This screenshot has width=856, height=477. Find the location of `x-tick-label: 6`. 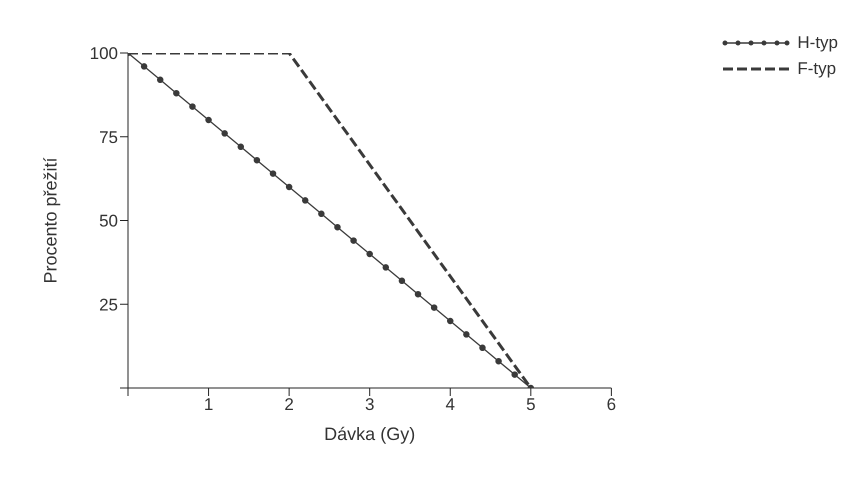

x-tick-label: 6 is located at coordinates (611, 404).